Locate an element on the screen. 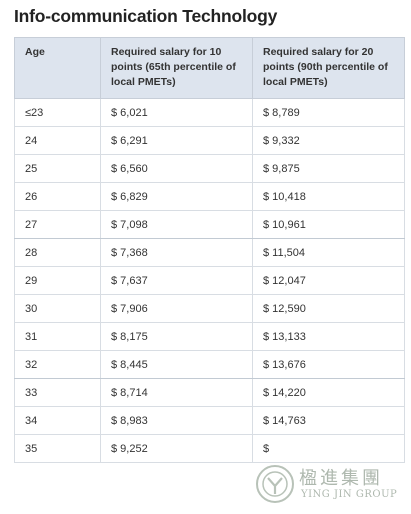 The width and height of the screenshot is (411, 514). age-cell: 29 is located at coordinates (57, 280).